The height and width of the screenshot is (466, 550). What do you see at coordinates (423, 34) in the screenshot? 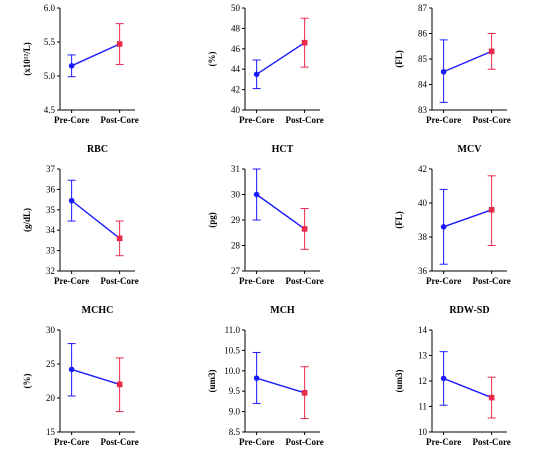
I see `y-tick-label: 86` at bounding box center [423, 34].